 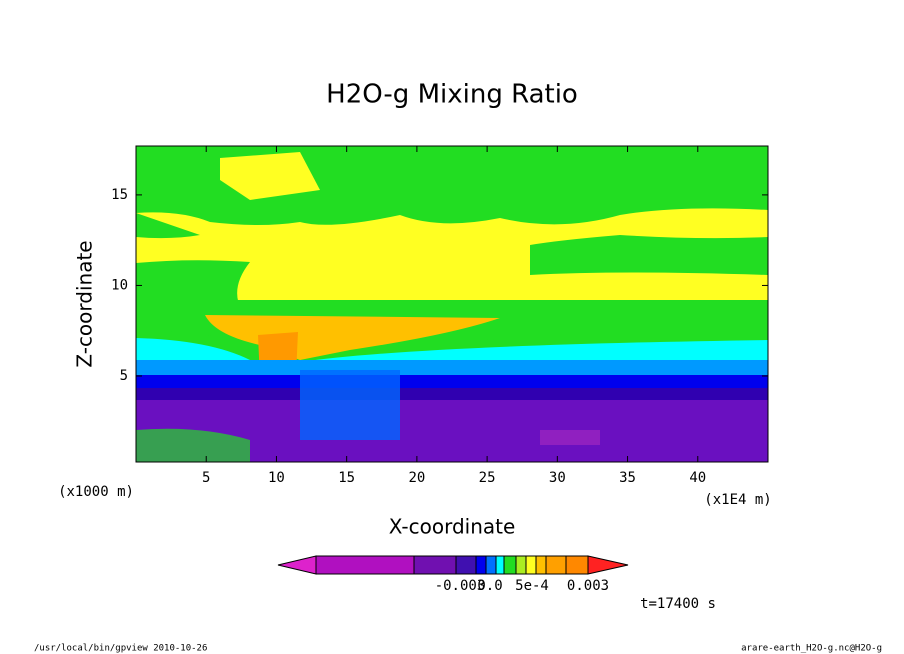 What do you see at coordinates (811, 649) in the screenshot?
I see `footer-right: arare-earth_H2O-g.nc@H2O-g` at bounding box center [811, 649].